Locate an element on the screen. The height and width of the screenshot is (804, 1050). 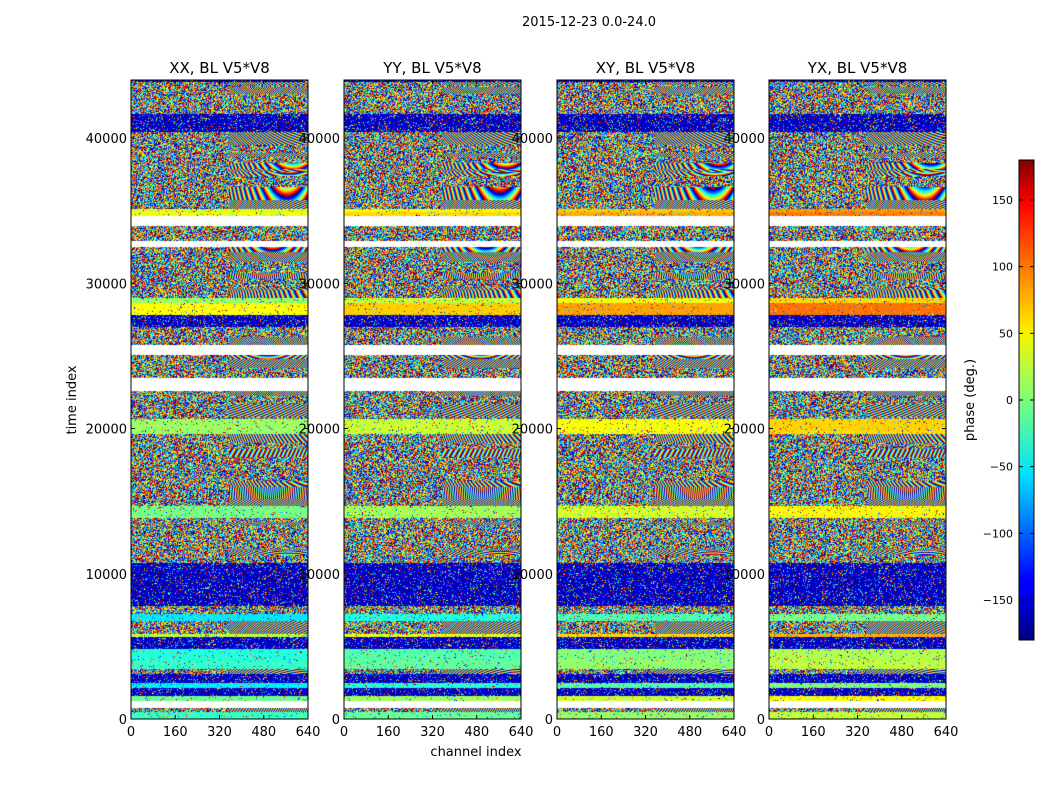
x-tick-label-3-3: 480 is located at coordinates (689, 732).